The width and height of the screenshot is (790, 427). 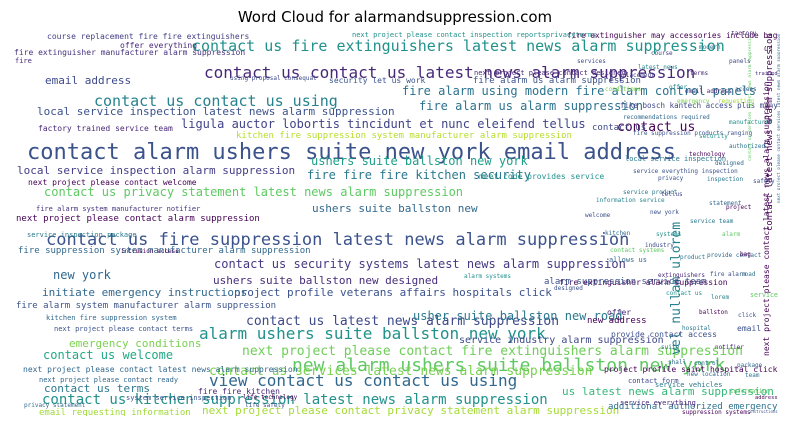 What do you see at coordinates (111, 318) in the screenshot?
I see `word-kitchen-fire-suppression-system: kitchen fire suppression system` at bounding box center [111, 318].